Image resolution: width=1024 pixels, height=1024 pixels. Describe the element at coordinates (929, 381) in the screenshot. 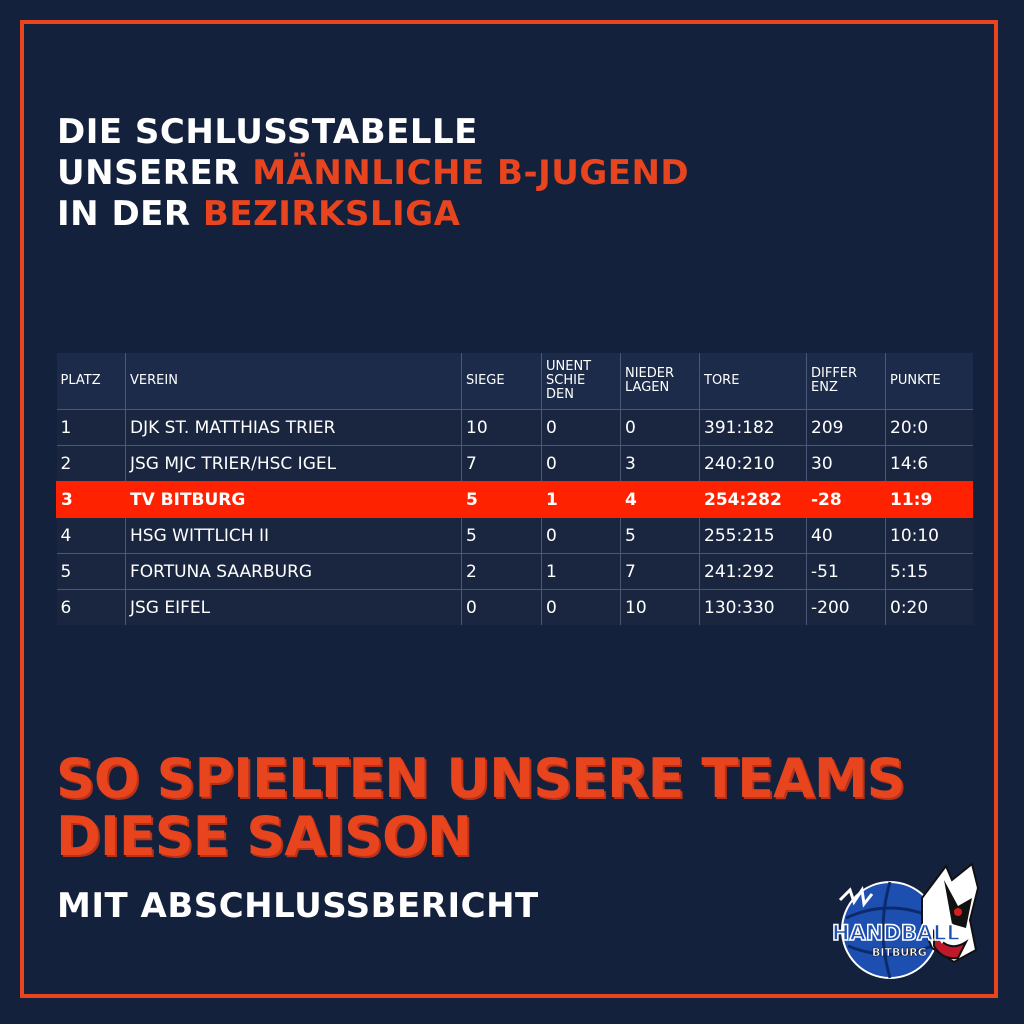

I see `column-header: PUNKTE` at that location.